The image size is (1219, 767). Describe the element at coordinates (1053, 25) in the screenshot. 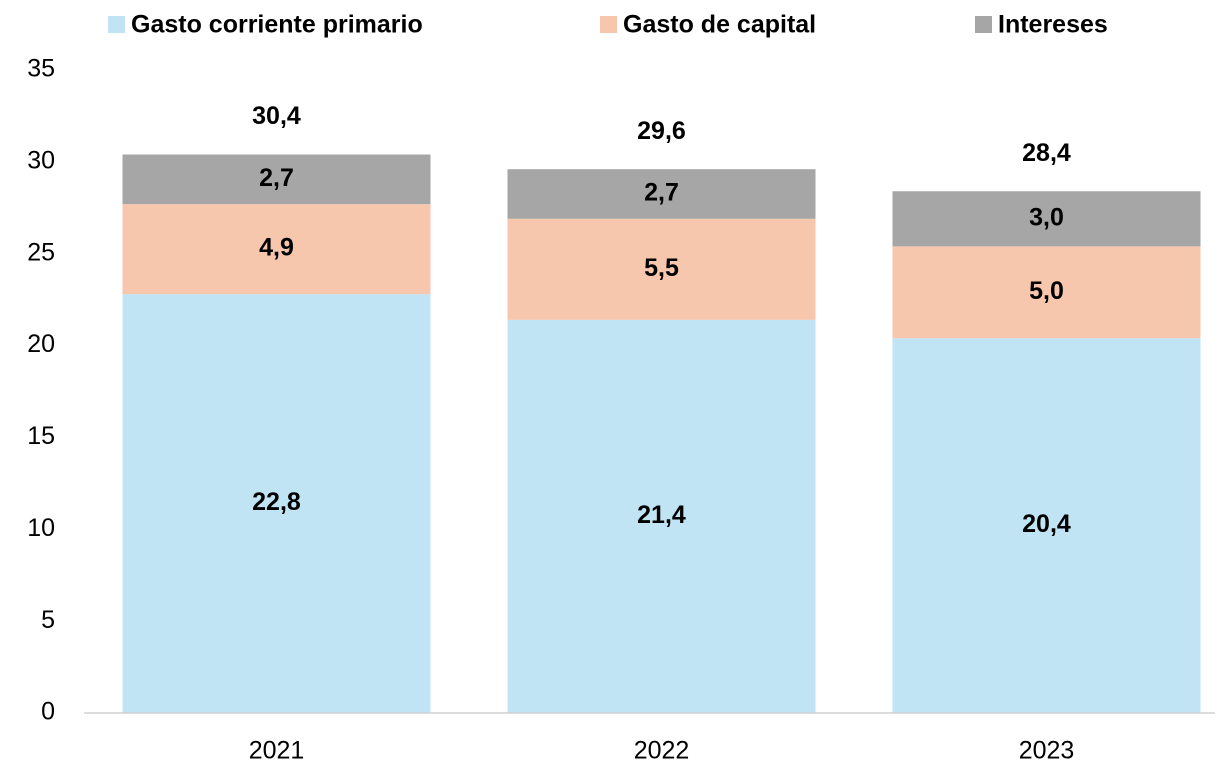

I see `legend-label: Intereses` at that location.